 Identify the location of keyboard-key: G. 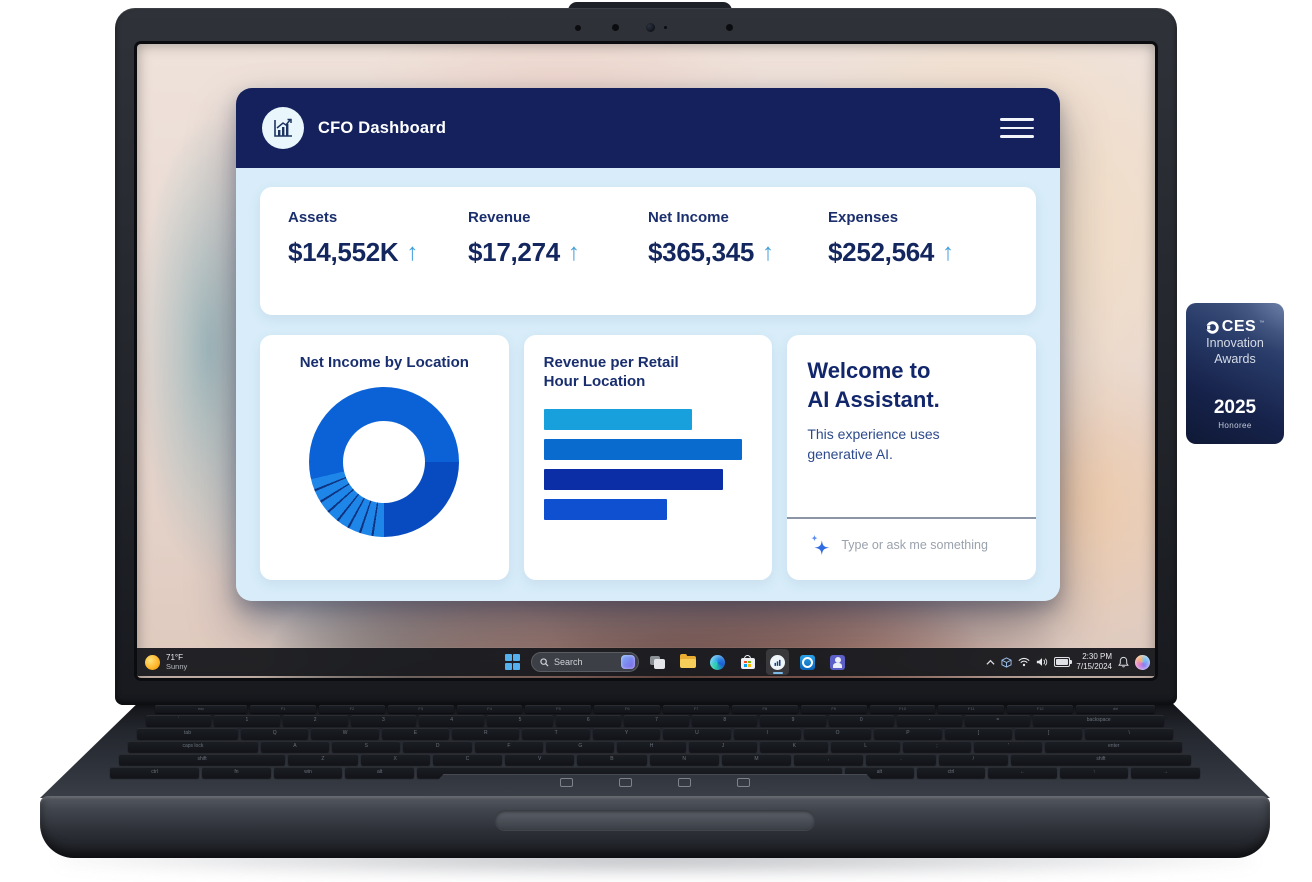
(580, 746).